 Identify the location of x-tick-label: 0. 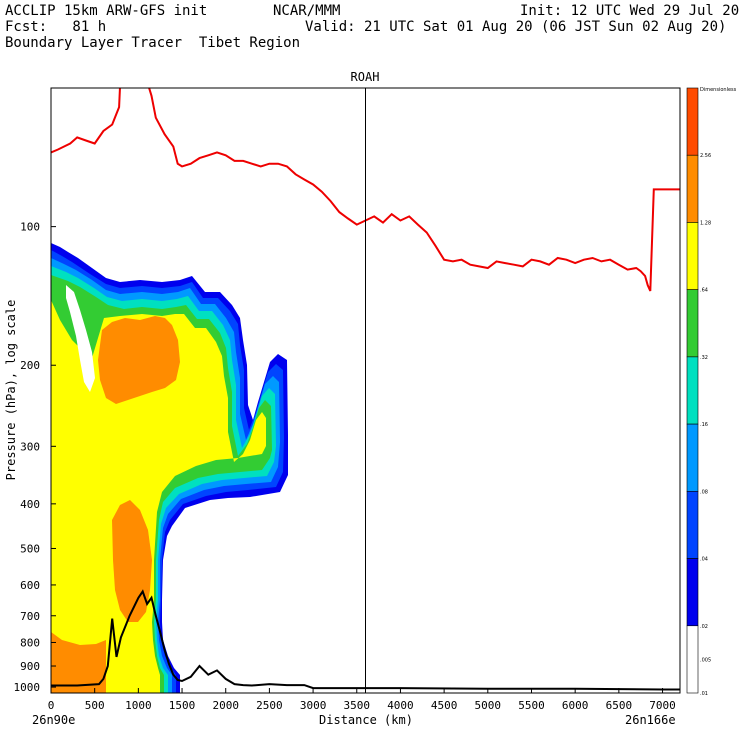
(51, 705).